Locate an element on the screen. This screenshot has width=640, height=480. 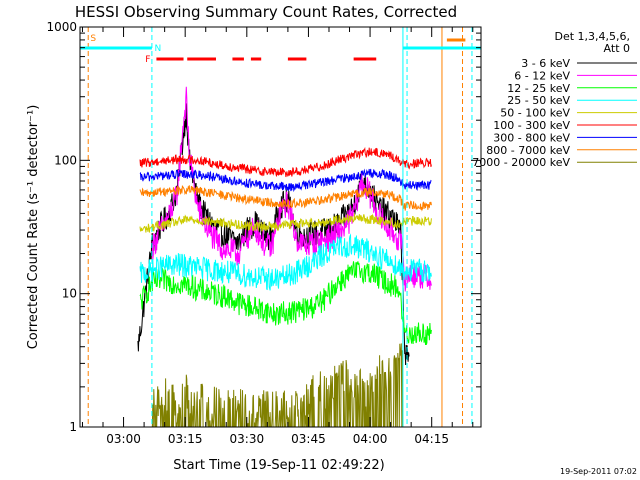
x-tick-label-5: 04:15 is located at coordinates (431, 439).